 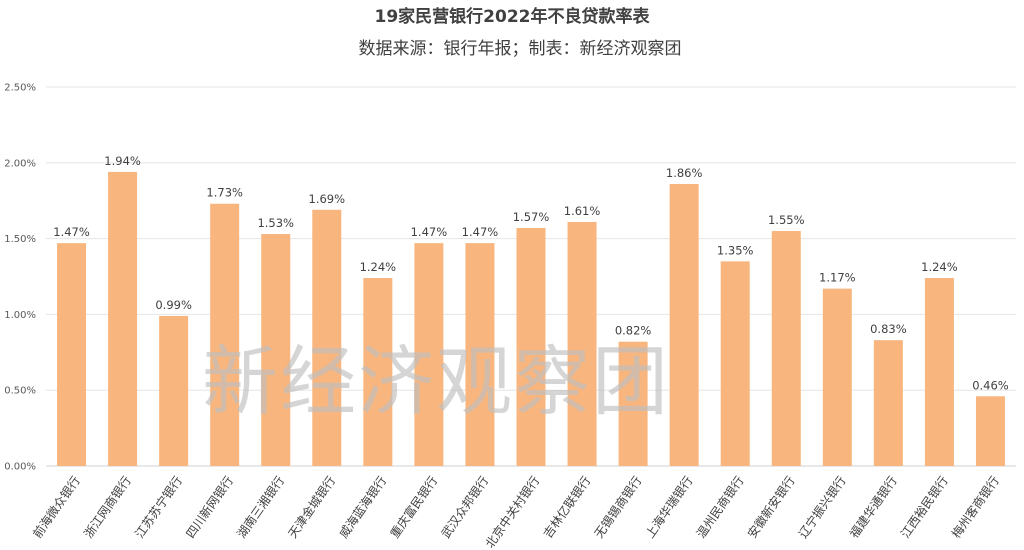 What do you see at coordinates (414, 507) in the screenshot?
I see `x-tick-label: 重庆富民银行` at bounding box center [414, 507].